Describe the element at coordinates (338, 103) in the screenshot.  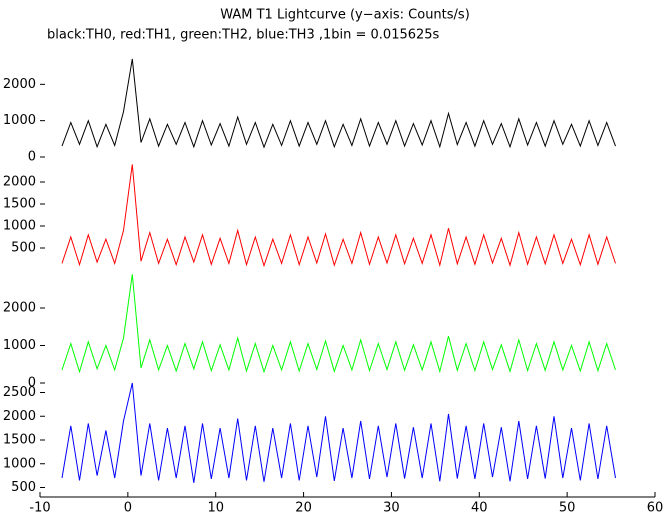
I see `light-curve` at that location.